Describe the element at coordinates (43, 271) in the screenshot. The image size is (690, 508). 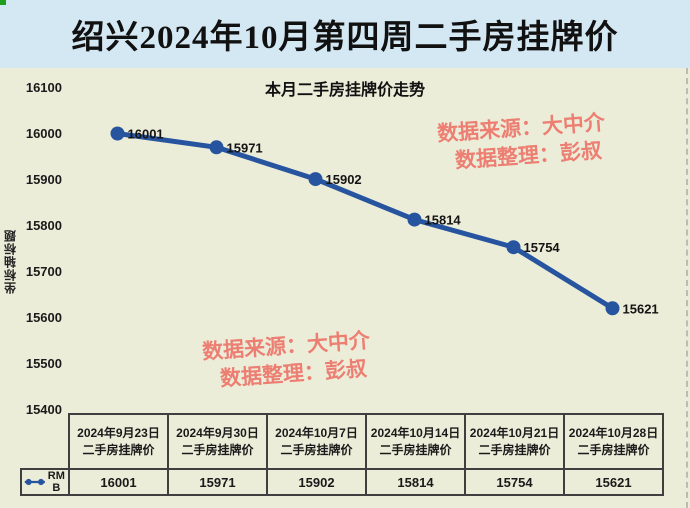
I see `y-tick: 15700` at that location.